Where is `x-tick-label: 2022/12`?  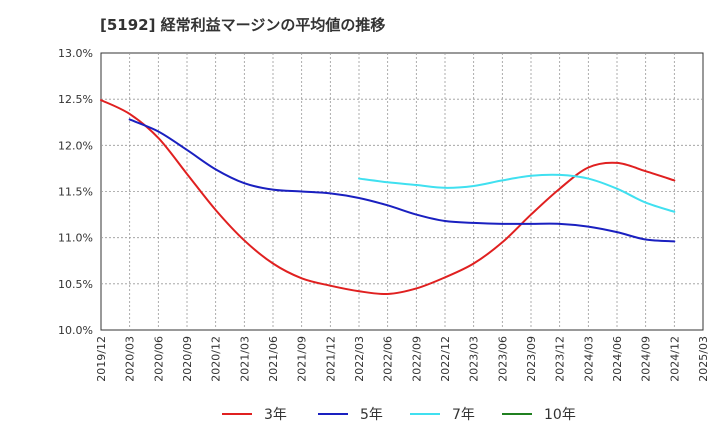 x-tick-label: 2022/12 is located at coordinates (445, 359).